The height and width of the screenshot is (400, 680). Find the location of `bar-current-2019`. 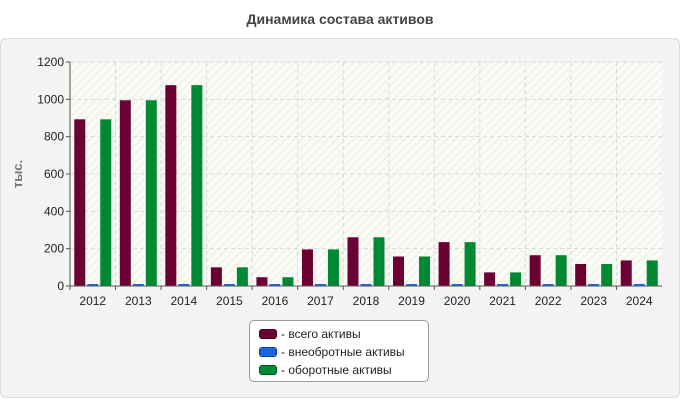

bar-current-2019 is located at coordinates (425, 271).